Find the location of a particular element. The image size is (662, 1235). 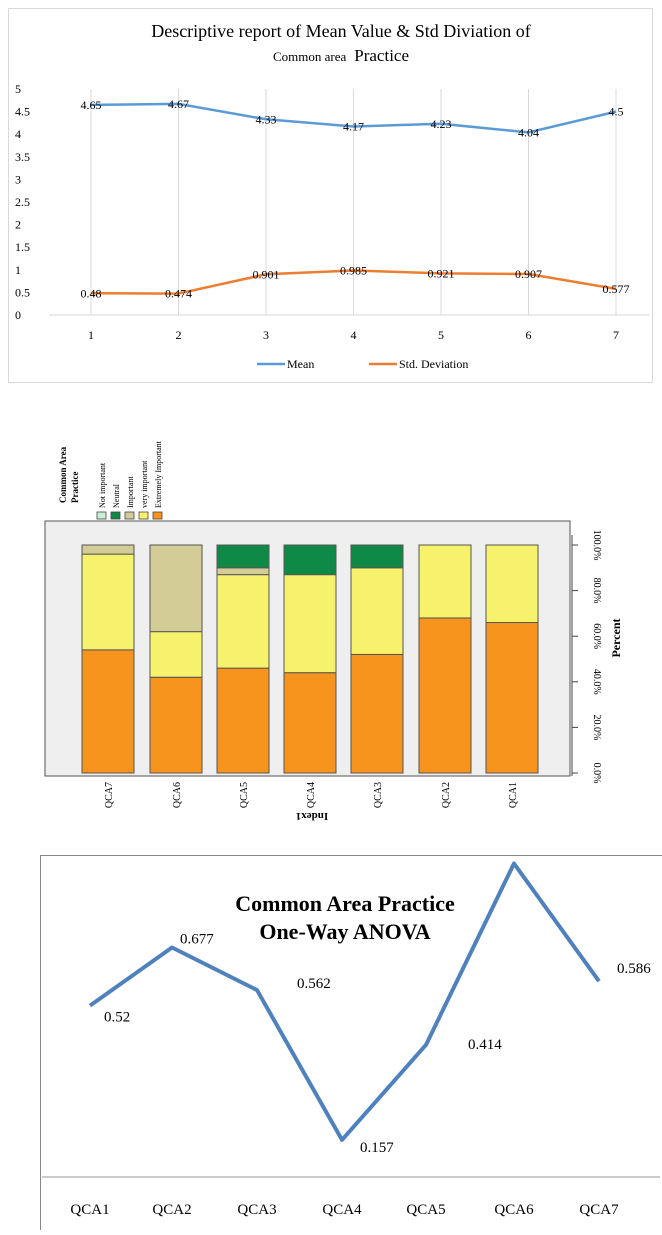

subtitle-small: Common area is located at coordinates (310, 56).